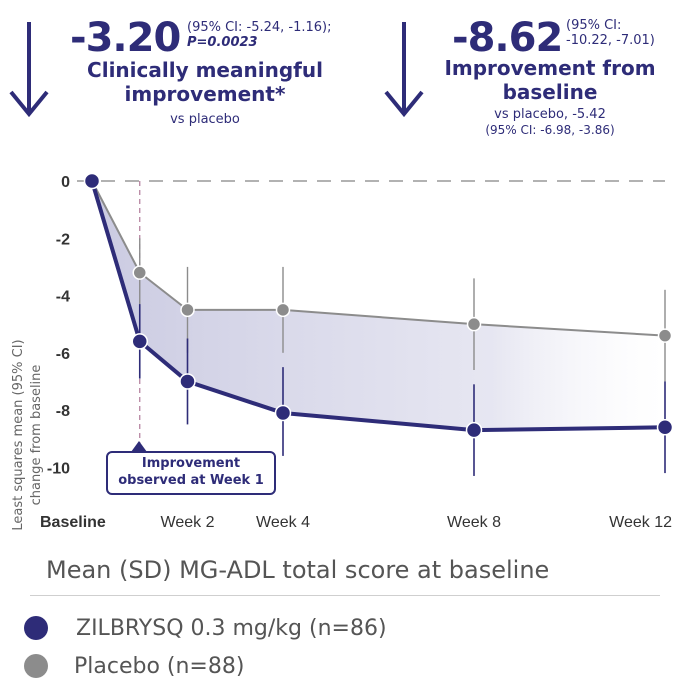 The height and width of the screenshot is (688, 678). Describe the element at coordinates (283, 522) in the screenshot. I see `x-tick-label: Week 4` at that location.